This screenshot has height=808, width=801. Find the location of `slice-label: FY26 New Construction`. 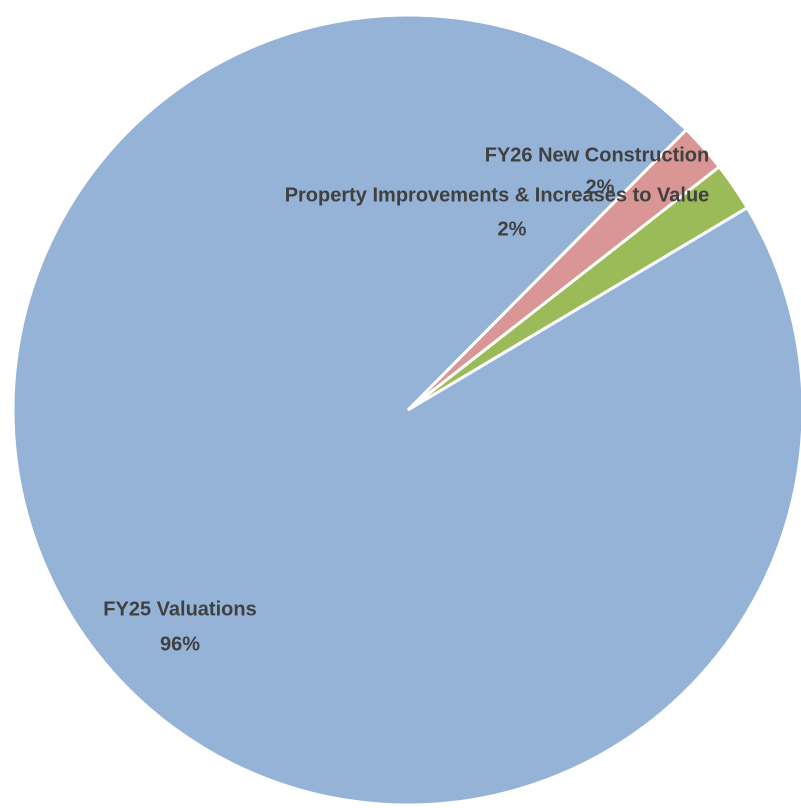

slice-label: FY26 New Construction is located at coordinates (597, 155).